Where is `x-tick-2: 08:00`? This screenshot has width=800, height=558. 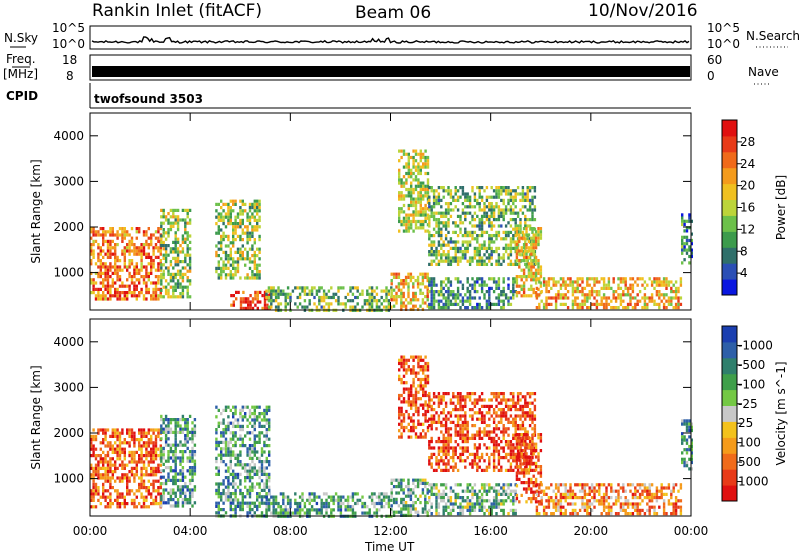
x-tick-2: 08:00 is located at coordinates (290, 531).